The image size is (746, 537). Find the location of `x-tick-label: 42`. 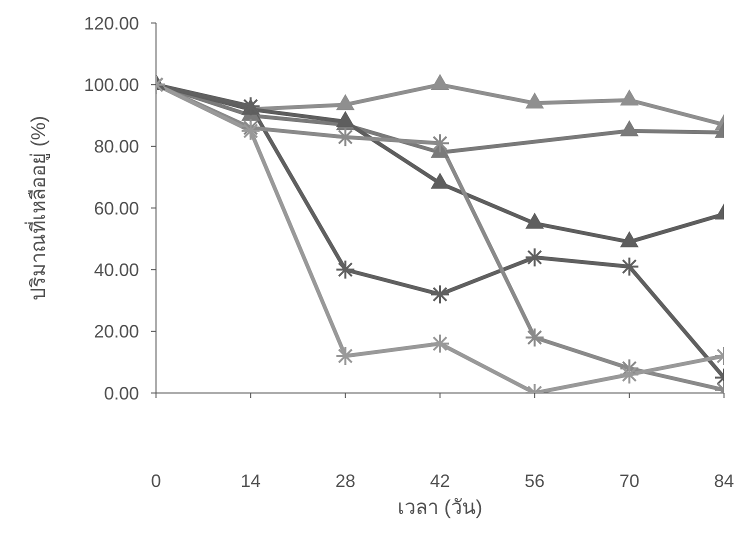

x-tick-label: 42 is located at coordinates (440, 480).